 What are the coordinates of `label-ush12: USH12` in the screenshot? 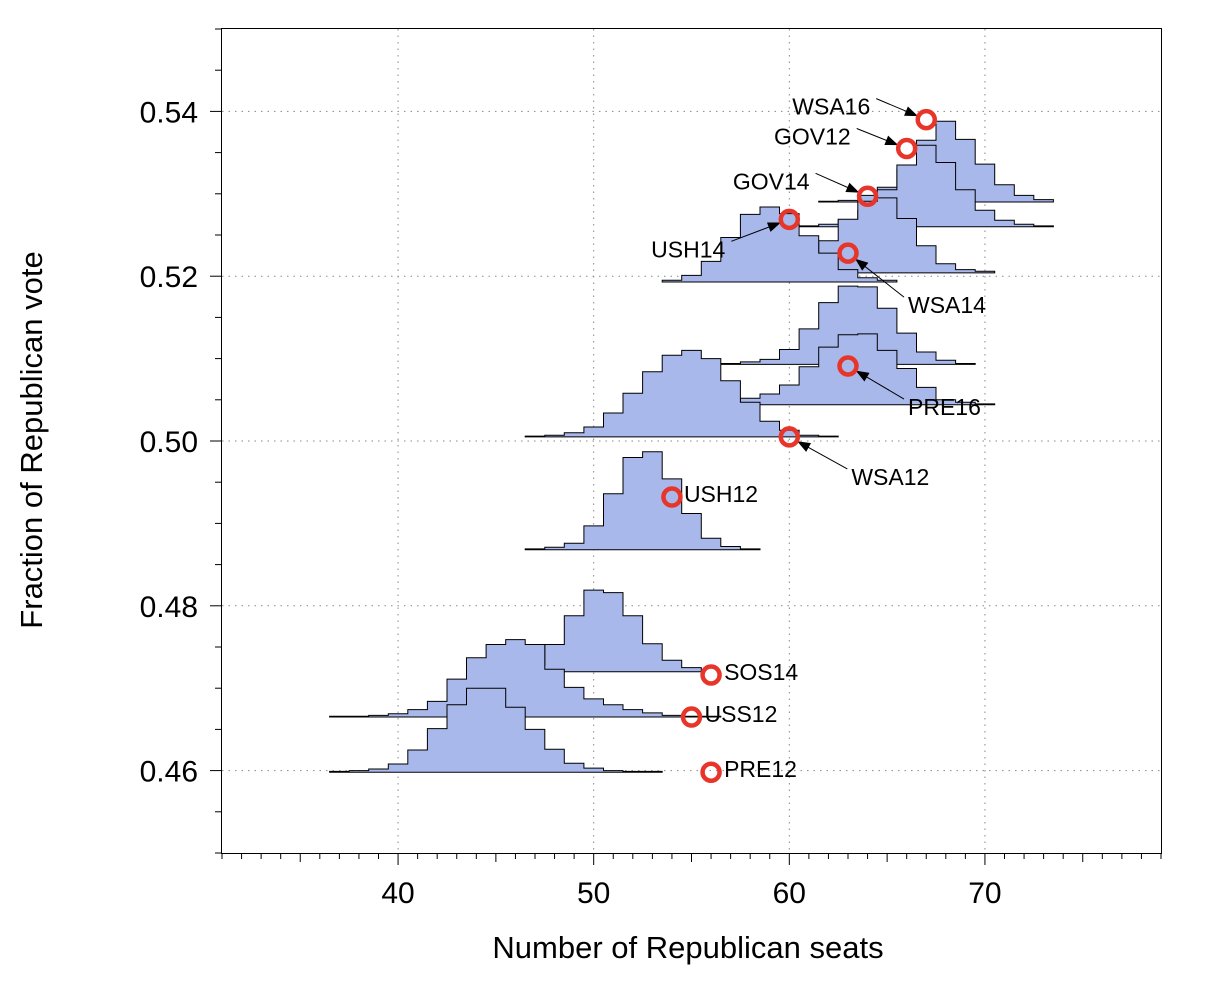 It's located at (721, 494).